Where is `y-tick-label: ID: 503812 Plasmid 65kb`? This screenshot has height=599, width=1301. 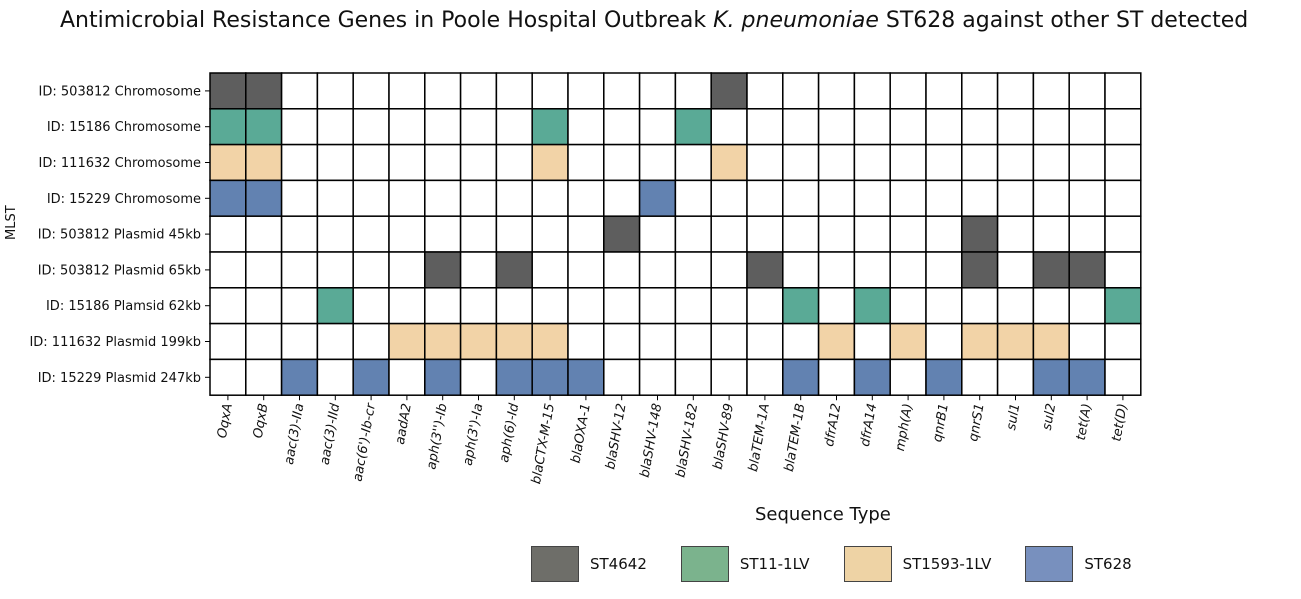 y-tick-label: ID: 503812 Plasmid 65kb is located at coordinates (119, 270).